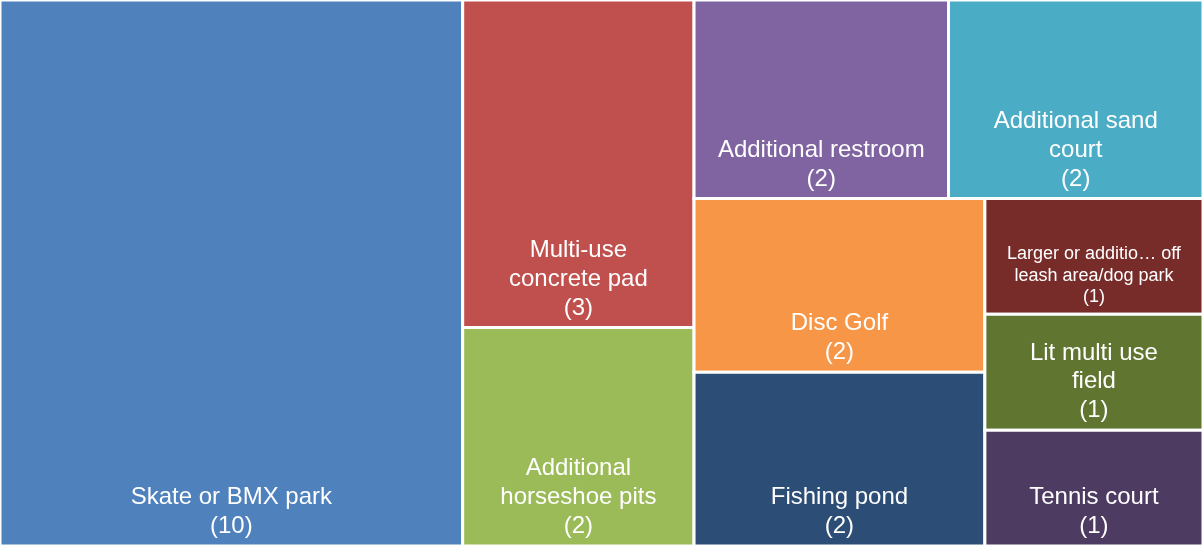 This screenshot has width=1203, height=546. I want to click on category-label: Additional sand court, so click(1075, 133).